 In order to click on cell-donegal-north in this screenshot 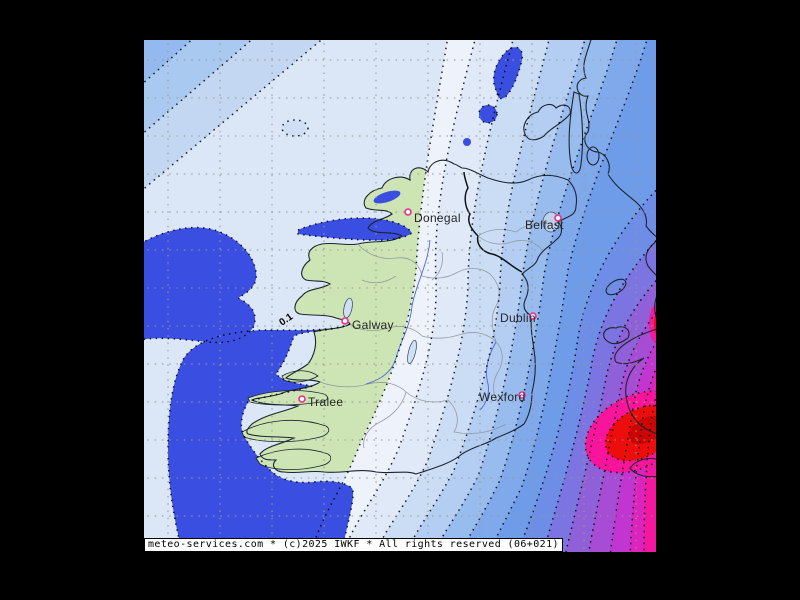, I will do `click(387, 197)`.